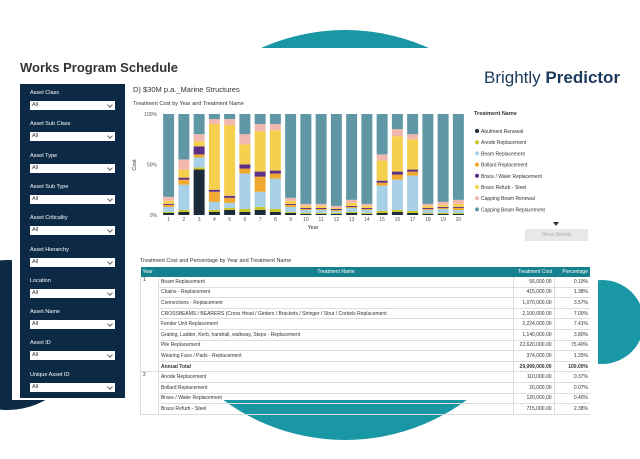  I want to click on treatment-name: Beam Replacement, so click(335, 282).